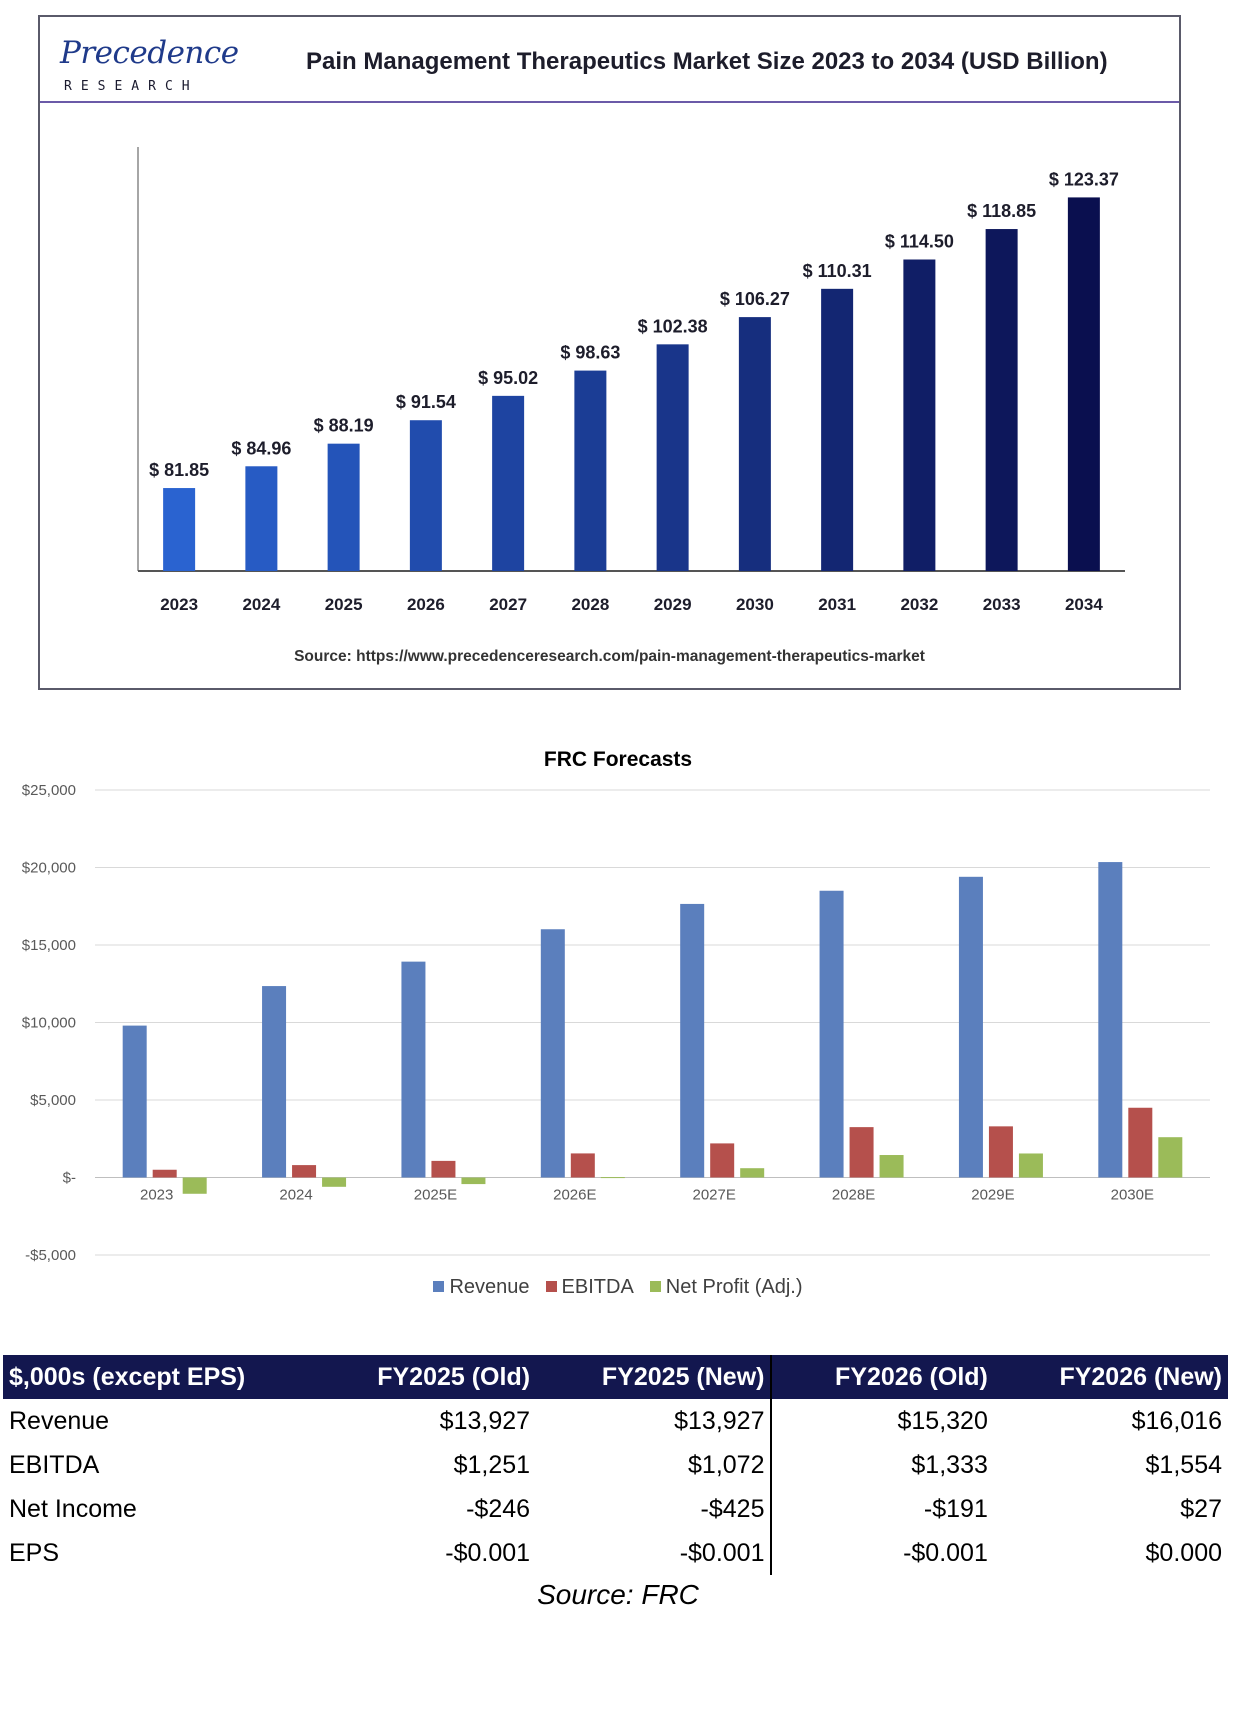 The width and height of the screenshot is (1236, 1734). I want to click on market-x-tick-label: 2029, so click(673, 604).